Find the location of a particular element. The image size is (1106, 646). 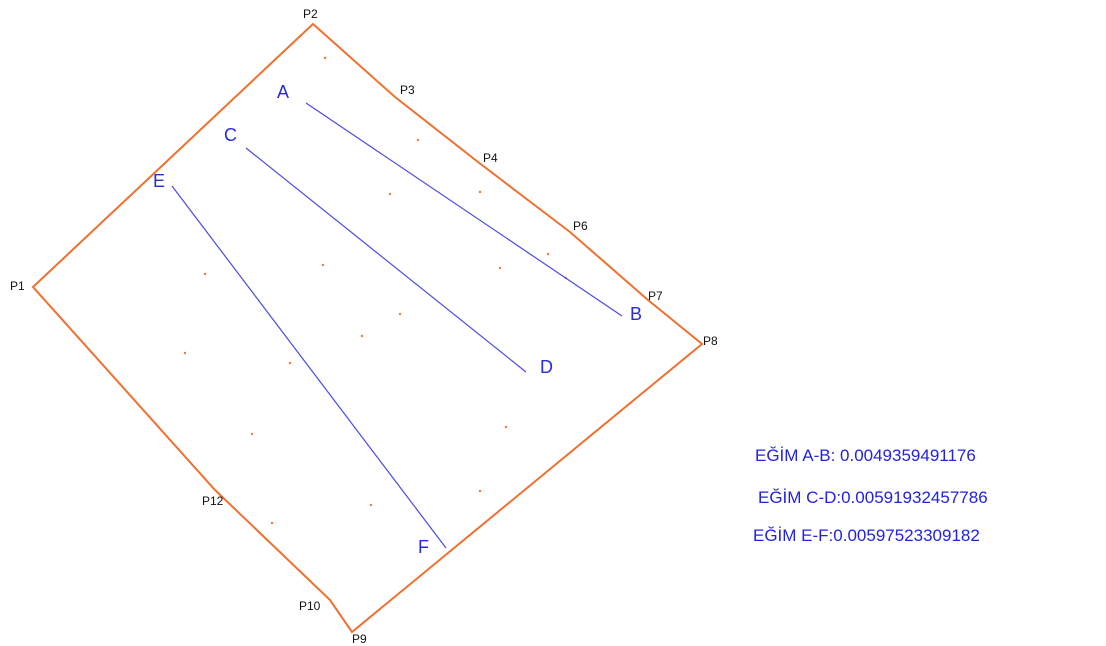

point-label: P3 is located at coordinates (407, 90).